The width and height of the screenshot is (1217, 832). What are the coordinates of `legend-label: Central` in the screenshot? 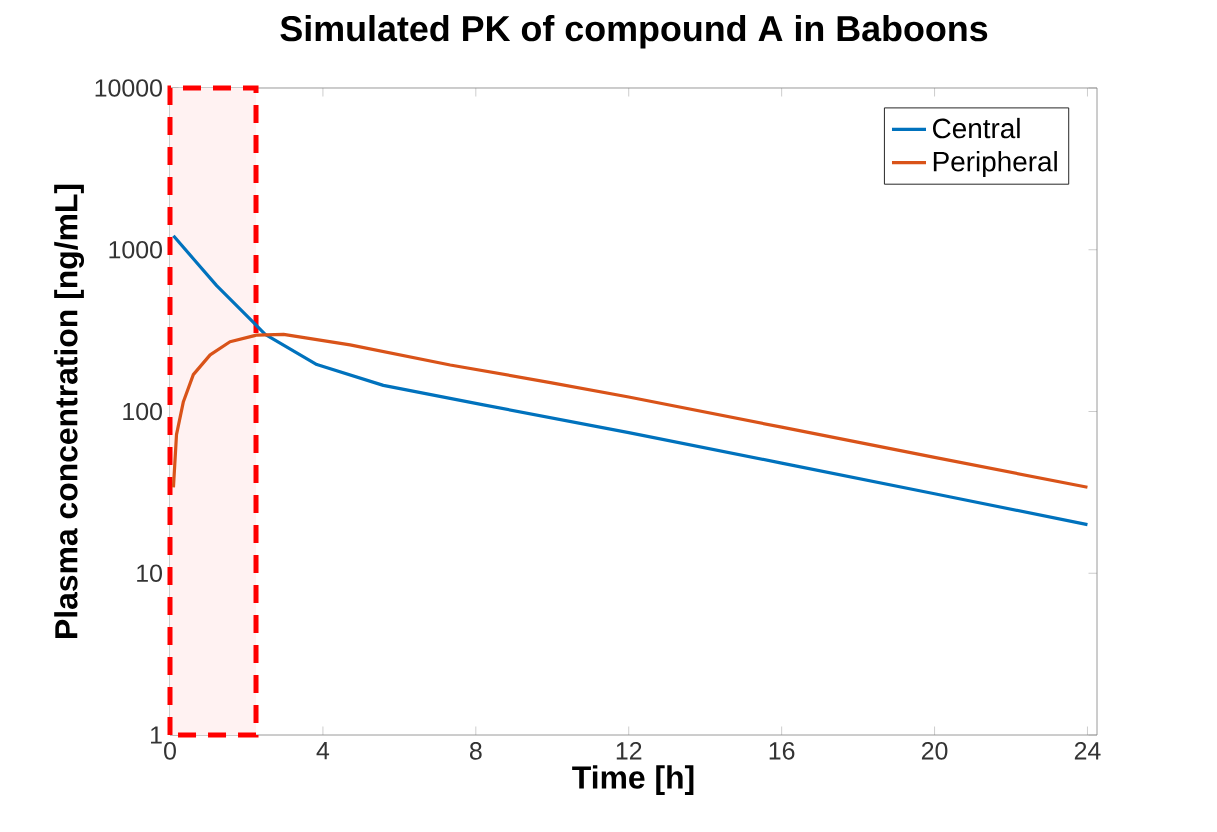 It's located at (976, 128).